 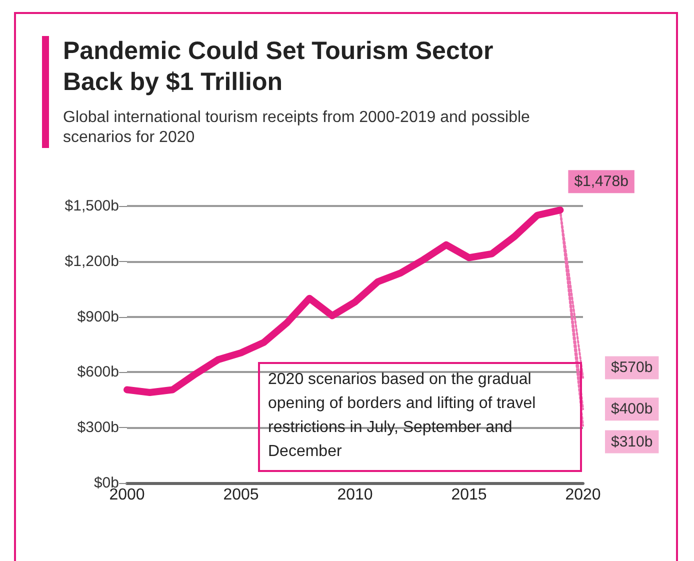 I want to click on data-label: $570b, so click(x=632, y=367).